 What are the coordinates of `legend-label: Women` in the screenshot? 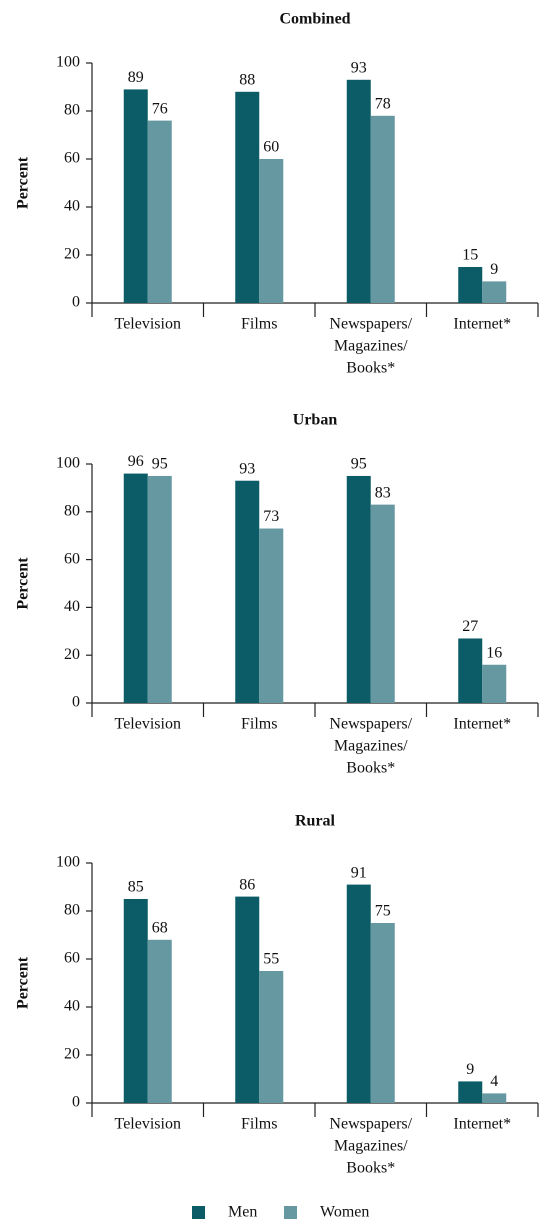 It's located at (344, 1212).